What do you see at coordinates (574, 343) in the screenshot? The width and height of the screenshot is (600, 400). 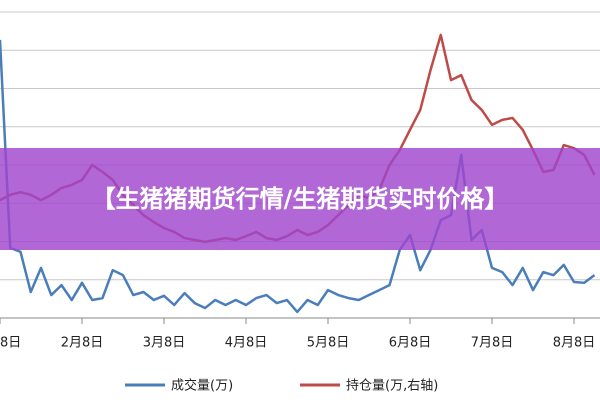 I see `x-tick-label: 8月8日` at bounding box center [574, 343].